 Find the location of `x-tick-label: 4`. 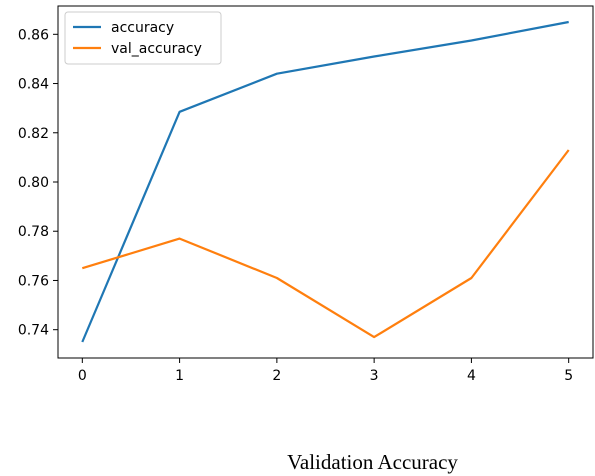

x-tick-label: 4 is located at coordinates (471, 376).